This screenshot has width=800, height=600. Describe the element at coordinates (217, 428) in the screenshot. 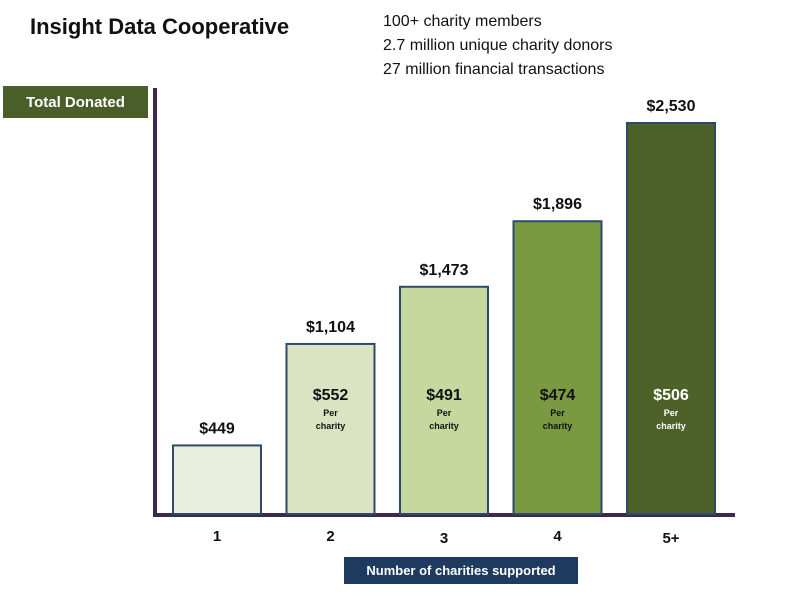

I see `bar-value-label: $449` at that location.